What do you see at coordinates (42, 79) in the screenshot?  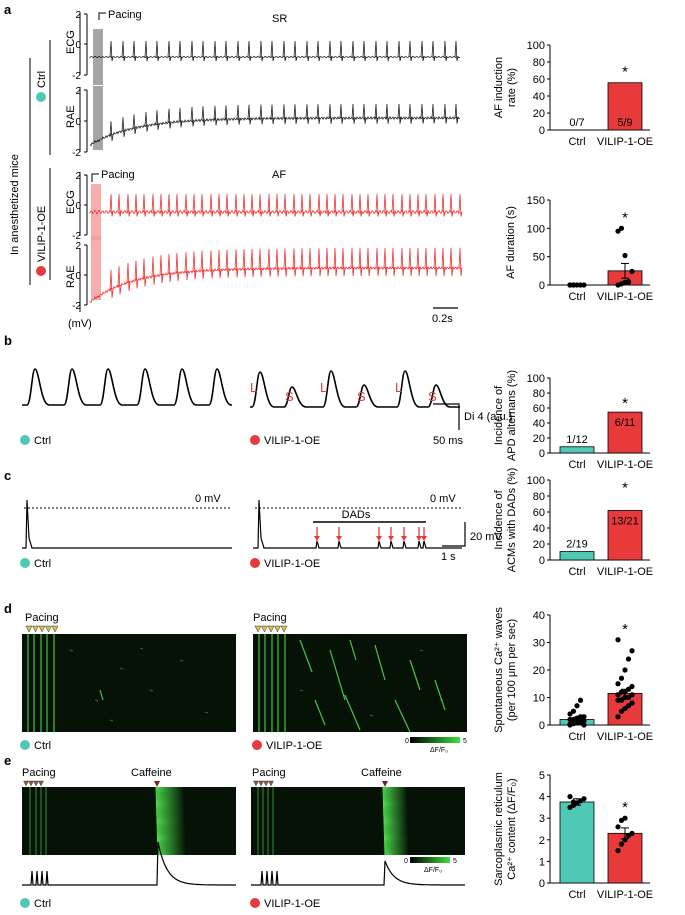 I see `group-ctrl-label: Ctrl` at bounding box center [42, 79].